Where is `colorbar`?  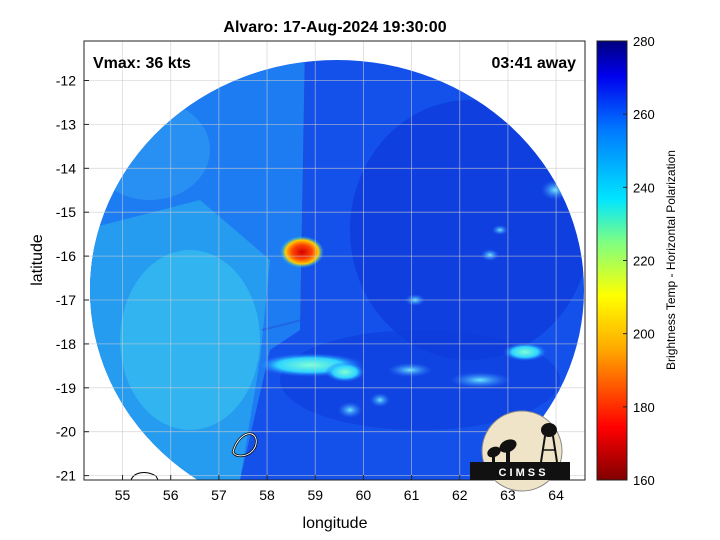
colorbar is located at coordinates (612, 260).